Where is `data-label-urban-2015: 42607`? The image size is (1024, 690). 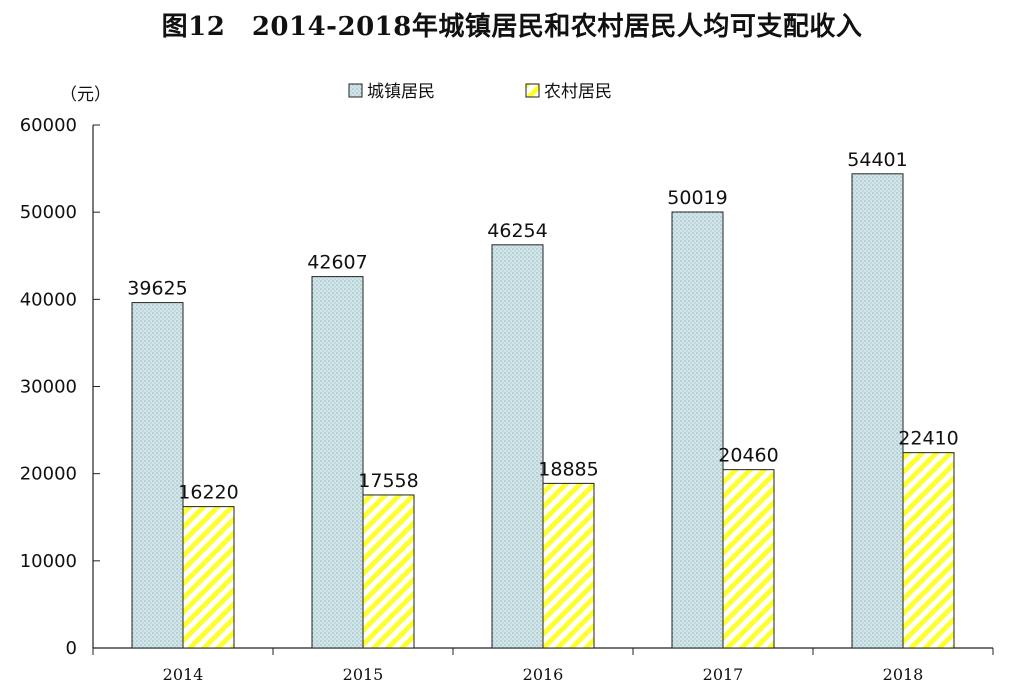 data-label-urban-2015: 42607 is located at coordinates (337, 263).